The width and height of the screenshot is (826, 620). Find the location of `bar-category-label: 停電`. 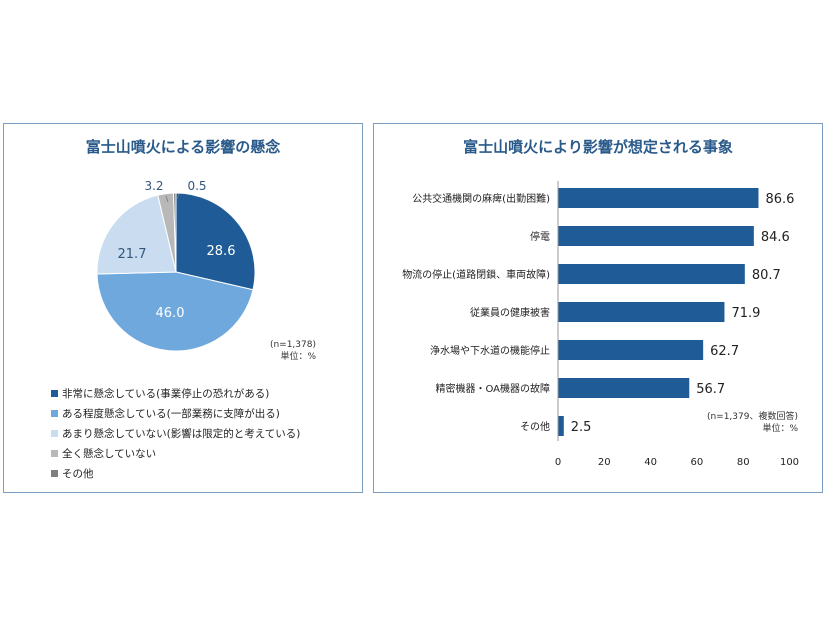

bar-category-label: 停電 is located at coordinates (540, 236).